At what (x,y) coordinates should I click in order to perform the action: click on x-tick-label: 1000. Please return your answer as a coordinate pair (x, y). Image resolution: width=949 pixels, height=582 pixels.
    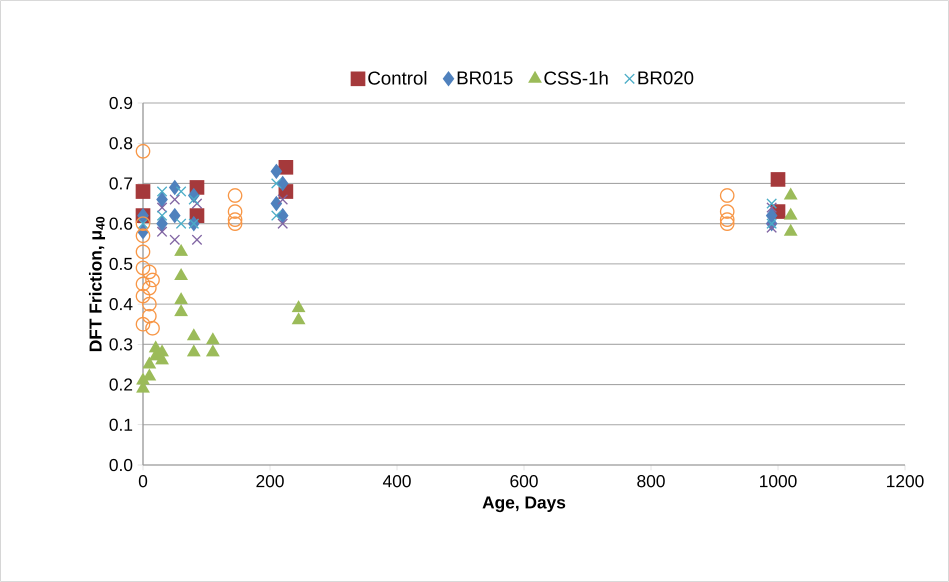
    Looking at the image, I should click on (778, 481).